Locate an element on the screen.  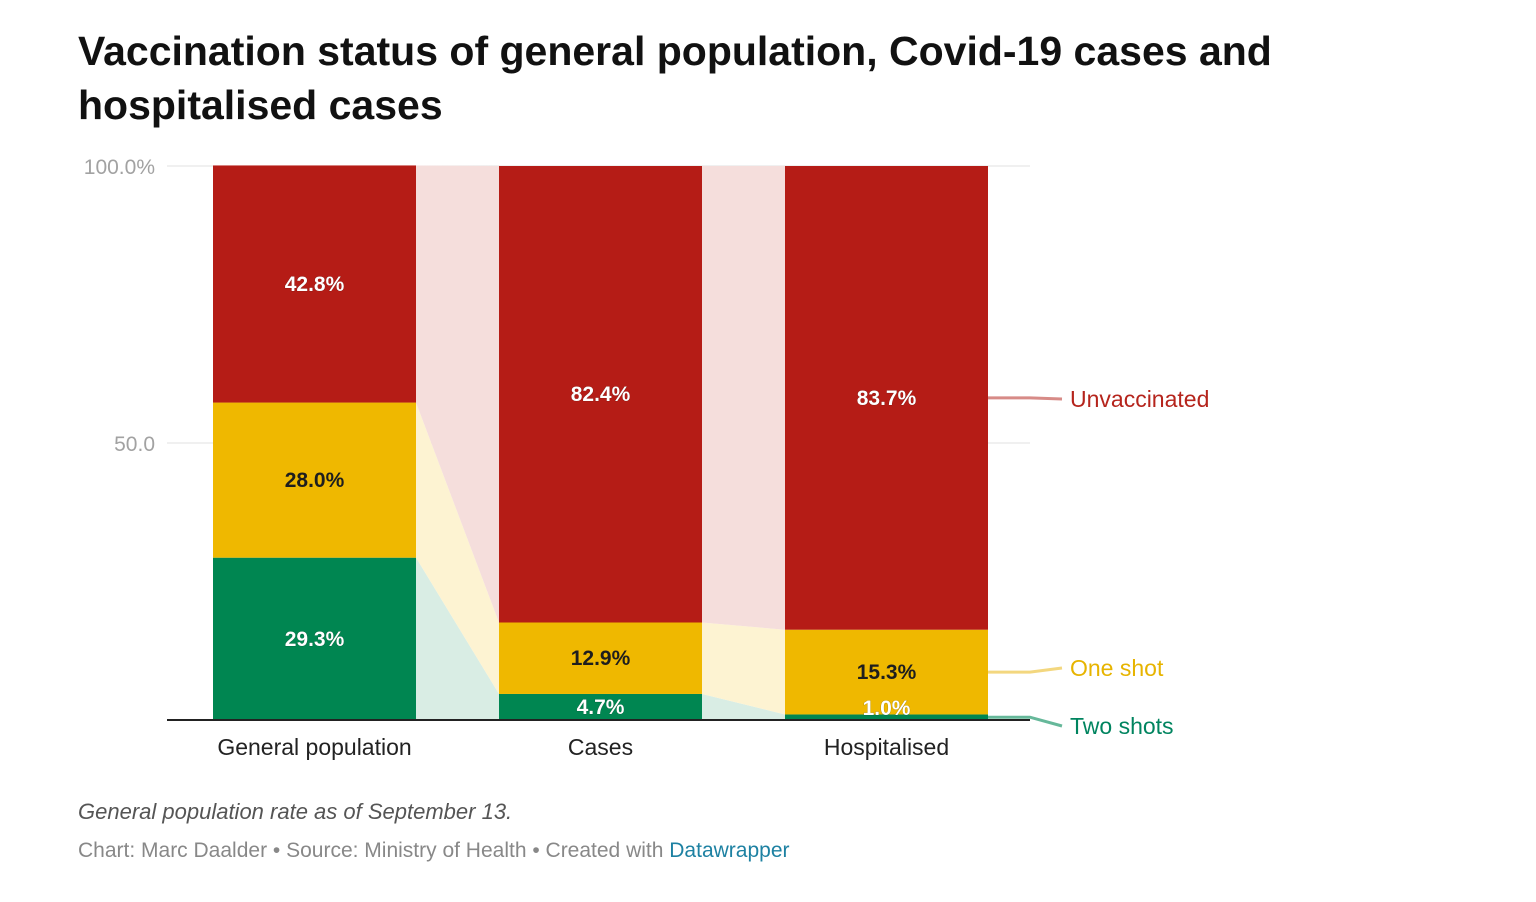
connector-bands is located at coordinates (600, 442).